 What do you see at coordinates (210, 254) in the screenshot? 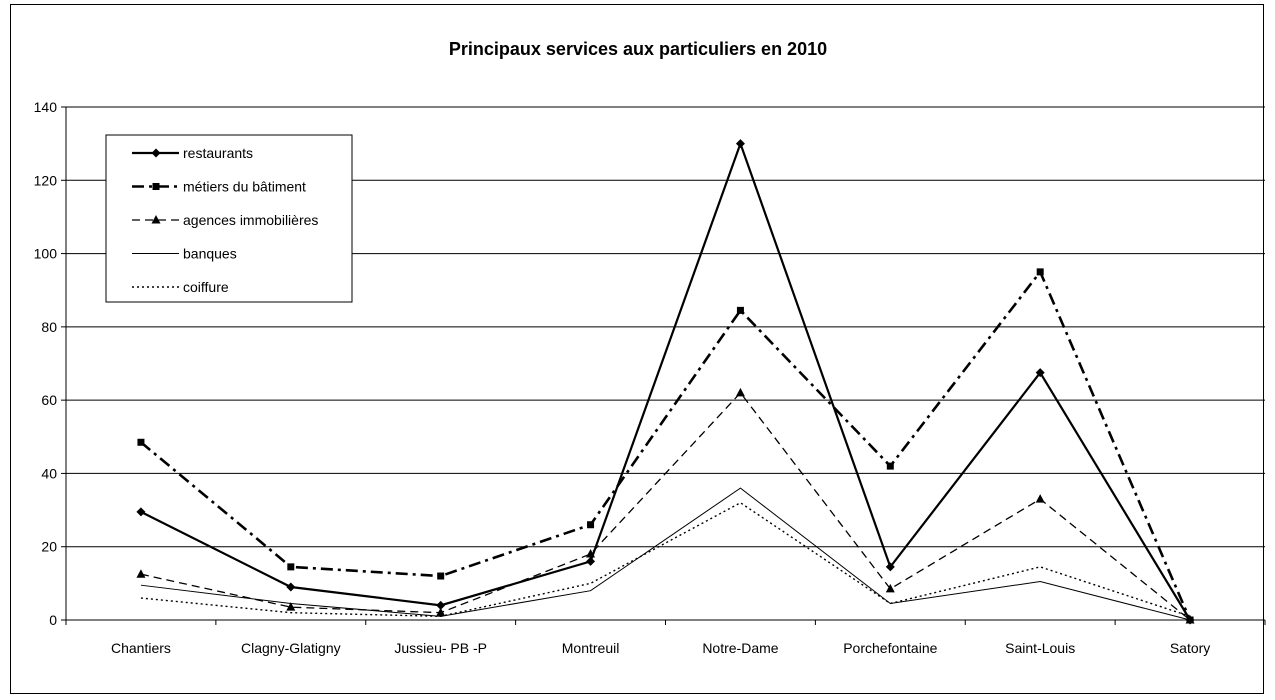
I see `legend-label: banques` at bounding box center [210, 254].